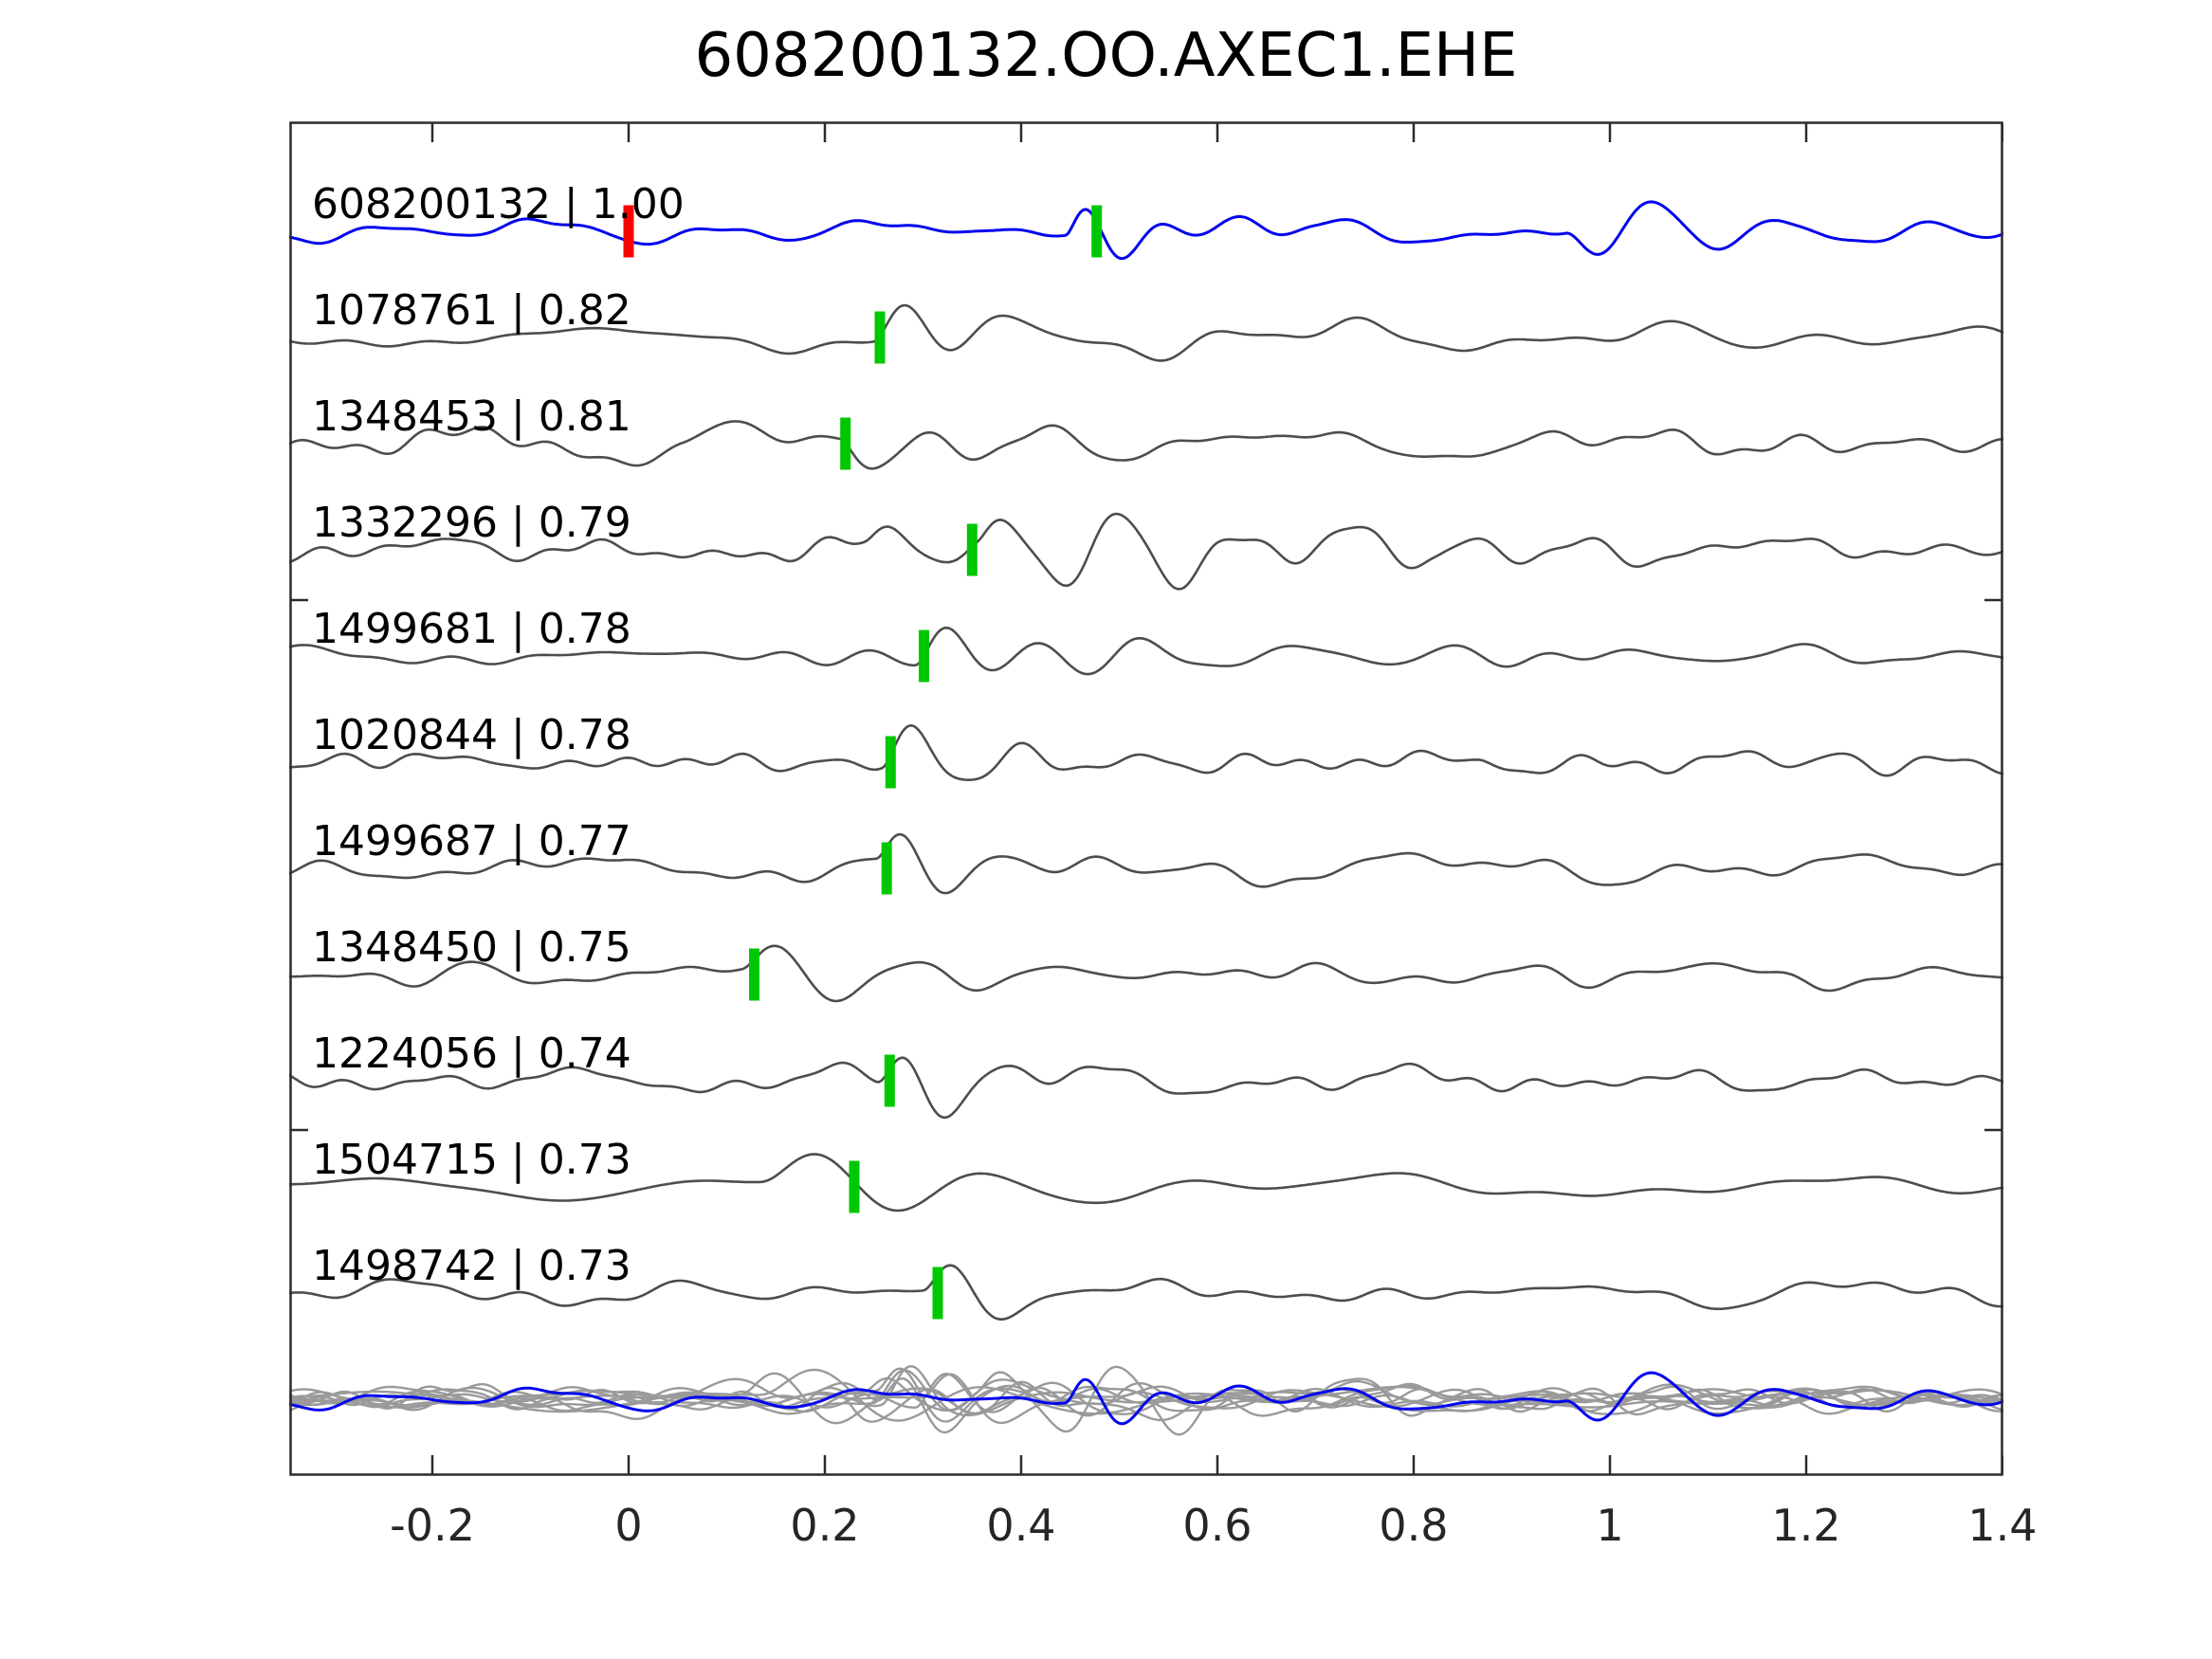 The height and width of the screenshot is (1659, 2212). I want to click on trace-label-1078761: 1078761 | 0.82, so click(471, 310).